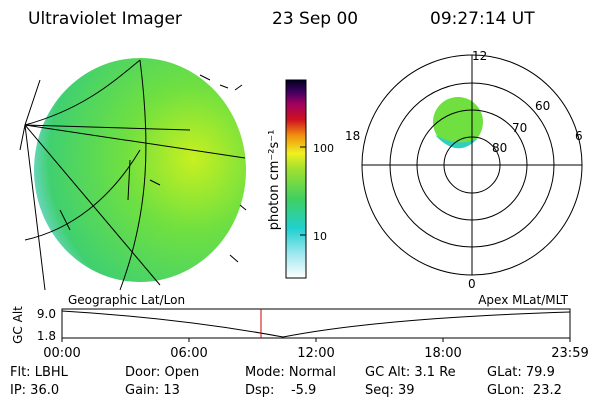 Image resolution: width=600 pixels, height=400 pixels. Describe the element at coordinates (46, 314) in the screenshot. I see `y-tick-label: 9.0` at that location.